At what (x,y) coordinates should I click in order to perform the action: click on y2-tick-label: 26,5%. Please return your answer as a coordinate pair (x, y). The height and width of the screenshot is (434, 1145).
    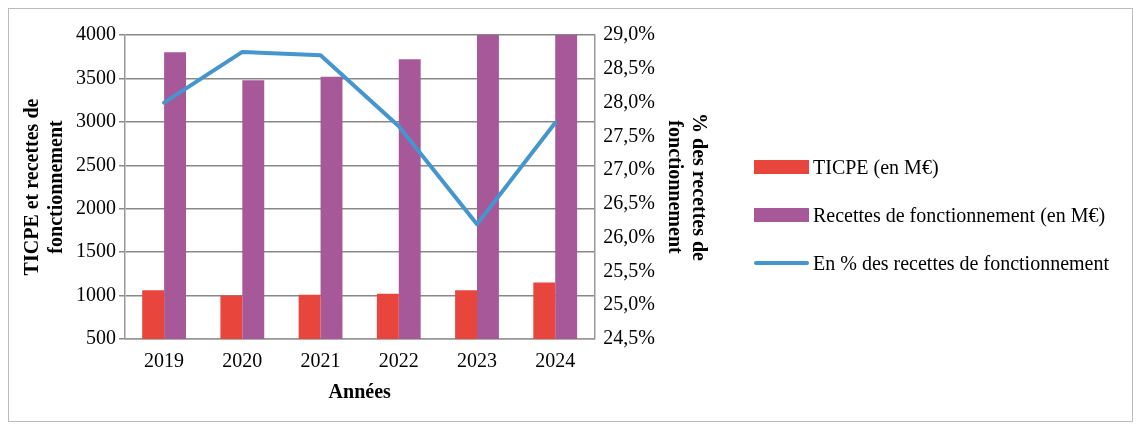
    Looking at the image, I should click on (629, 202).